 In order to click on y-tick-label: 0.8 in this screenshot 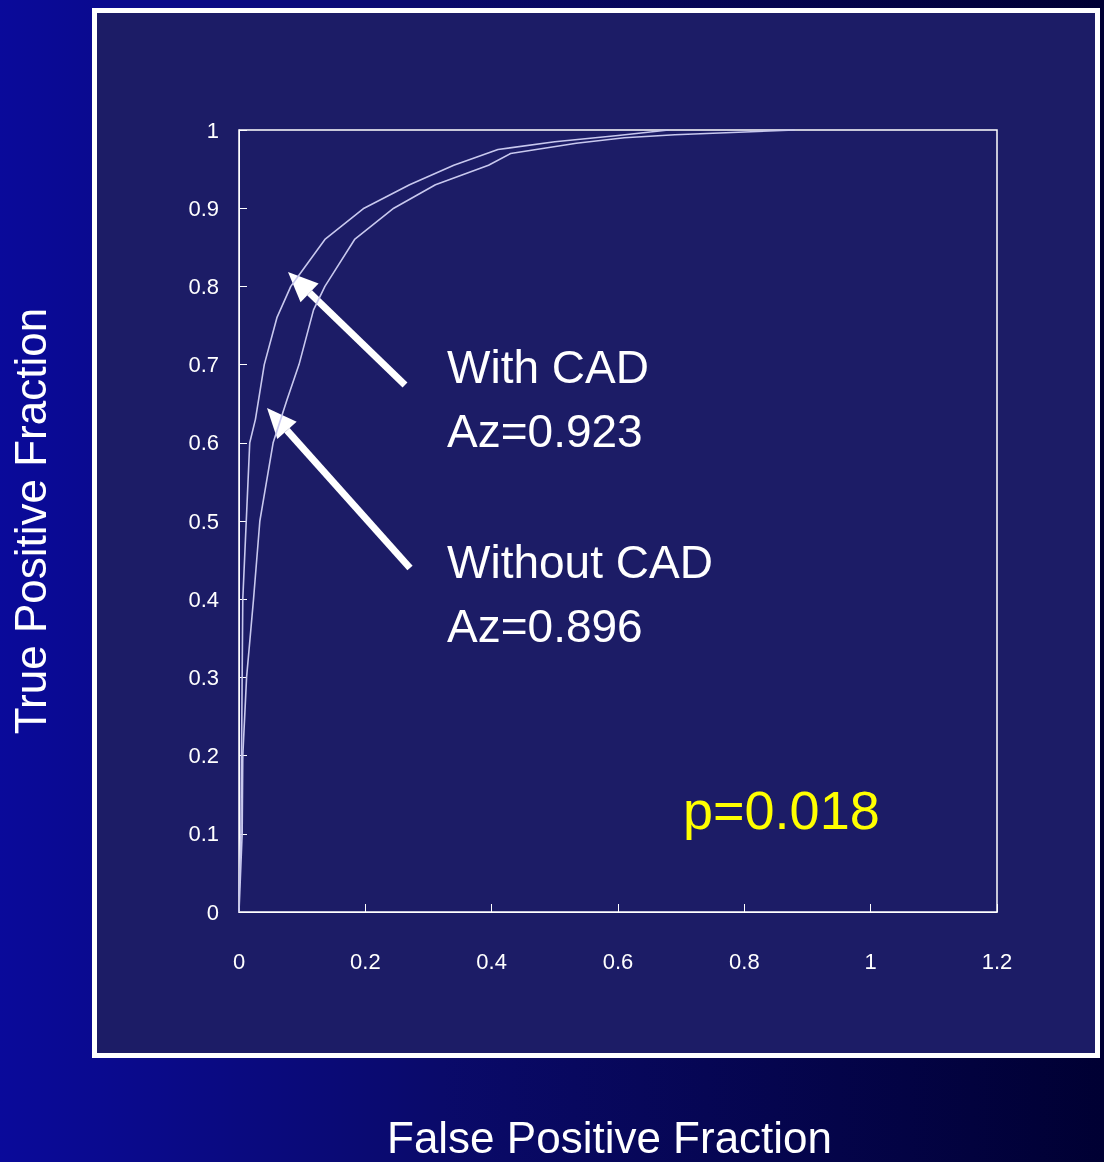, I will do `click(203, 286)`.